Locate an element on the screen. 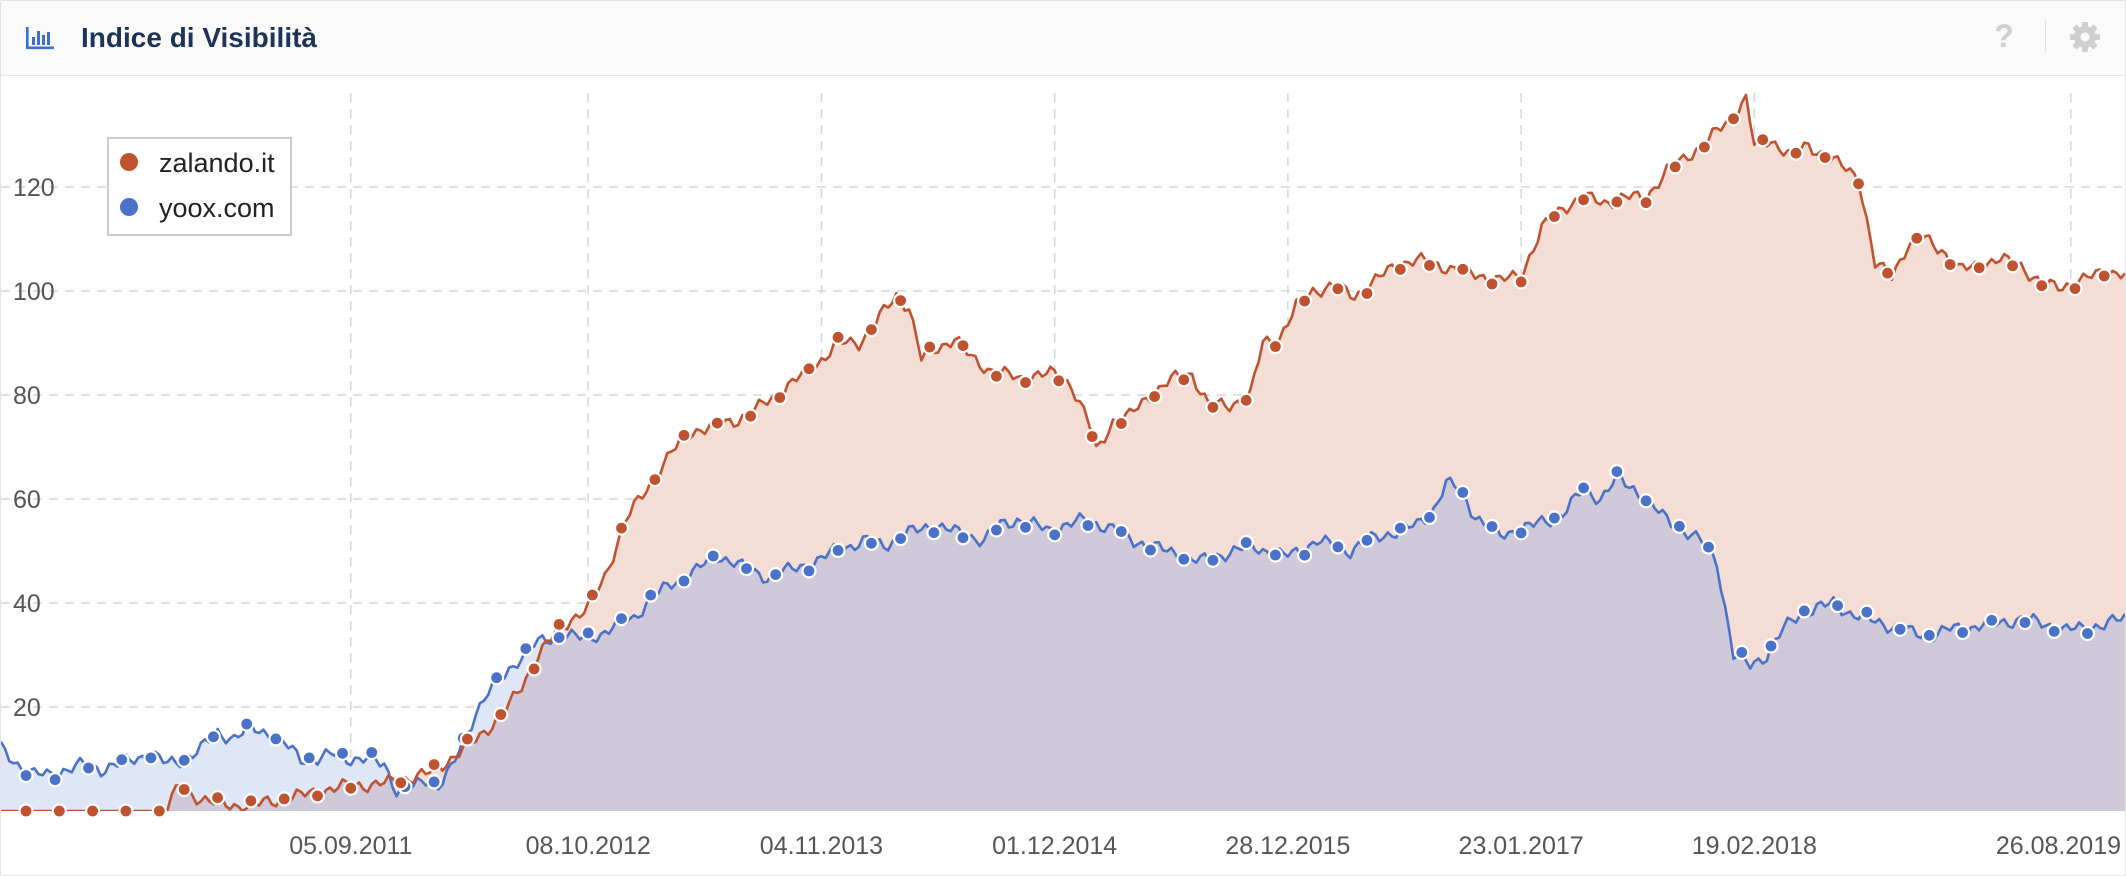 Image resolution: width=2126 pixels, height=876 pixels. help-icon: ? is located at coordinates (2004, 36).